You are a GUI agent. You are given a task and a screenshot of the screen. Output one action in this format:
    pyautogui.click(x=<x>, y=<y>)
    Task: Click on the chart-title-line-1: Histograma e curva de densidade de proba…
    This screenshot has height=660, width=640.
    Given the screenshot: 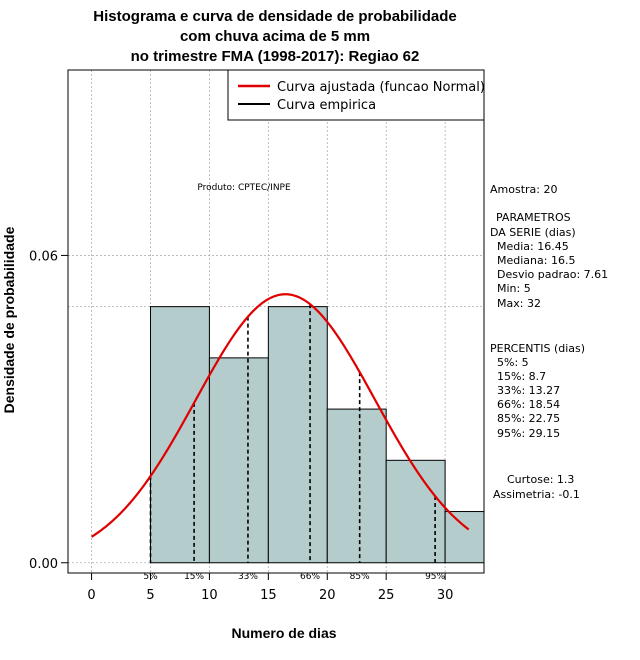 What is the action you would take?
    pyautogui.click(x=274, y=16)
    